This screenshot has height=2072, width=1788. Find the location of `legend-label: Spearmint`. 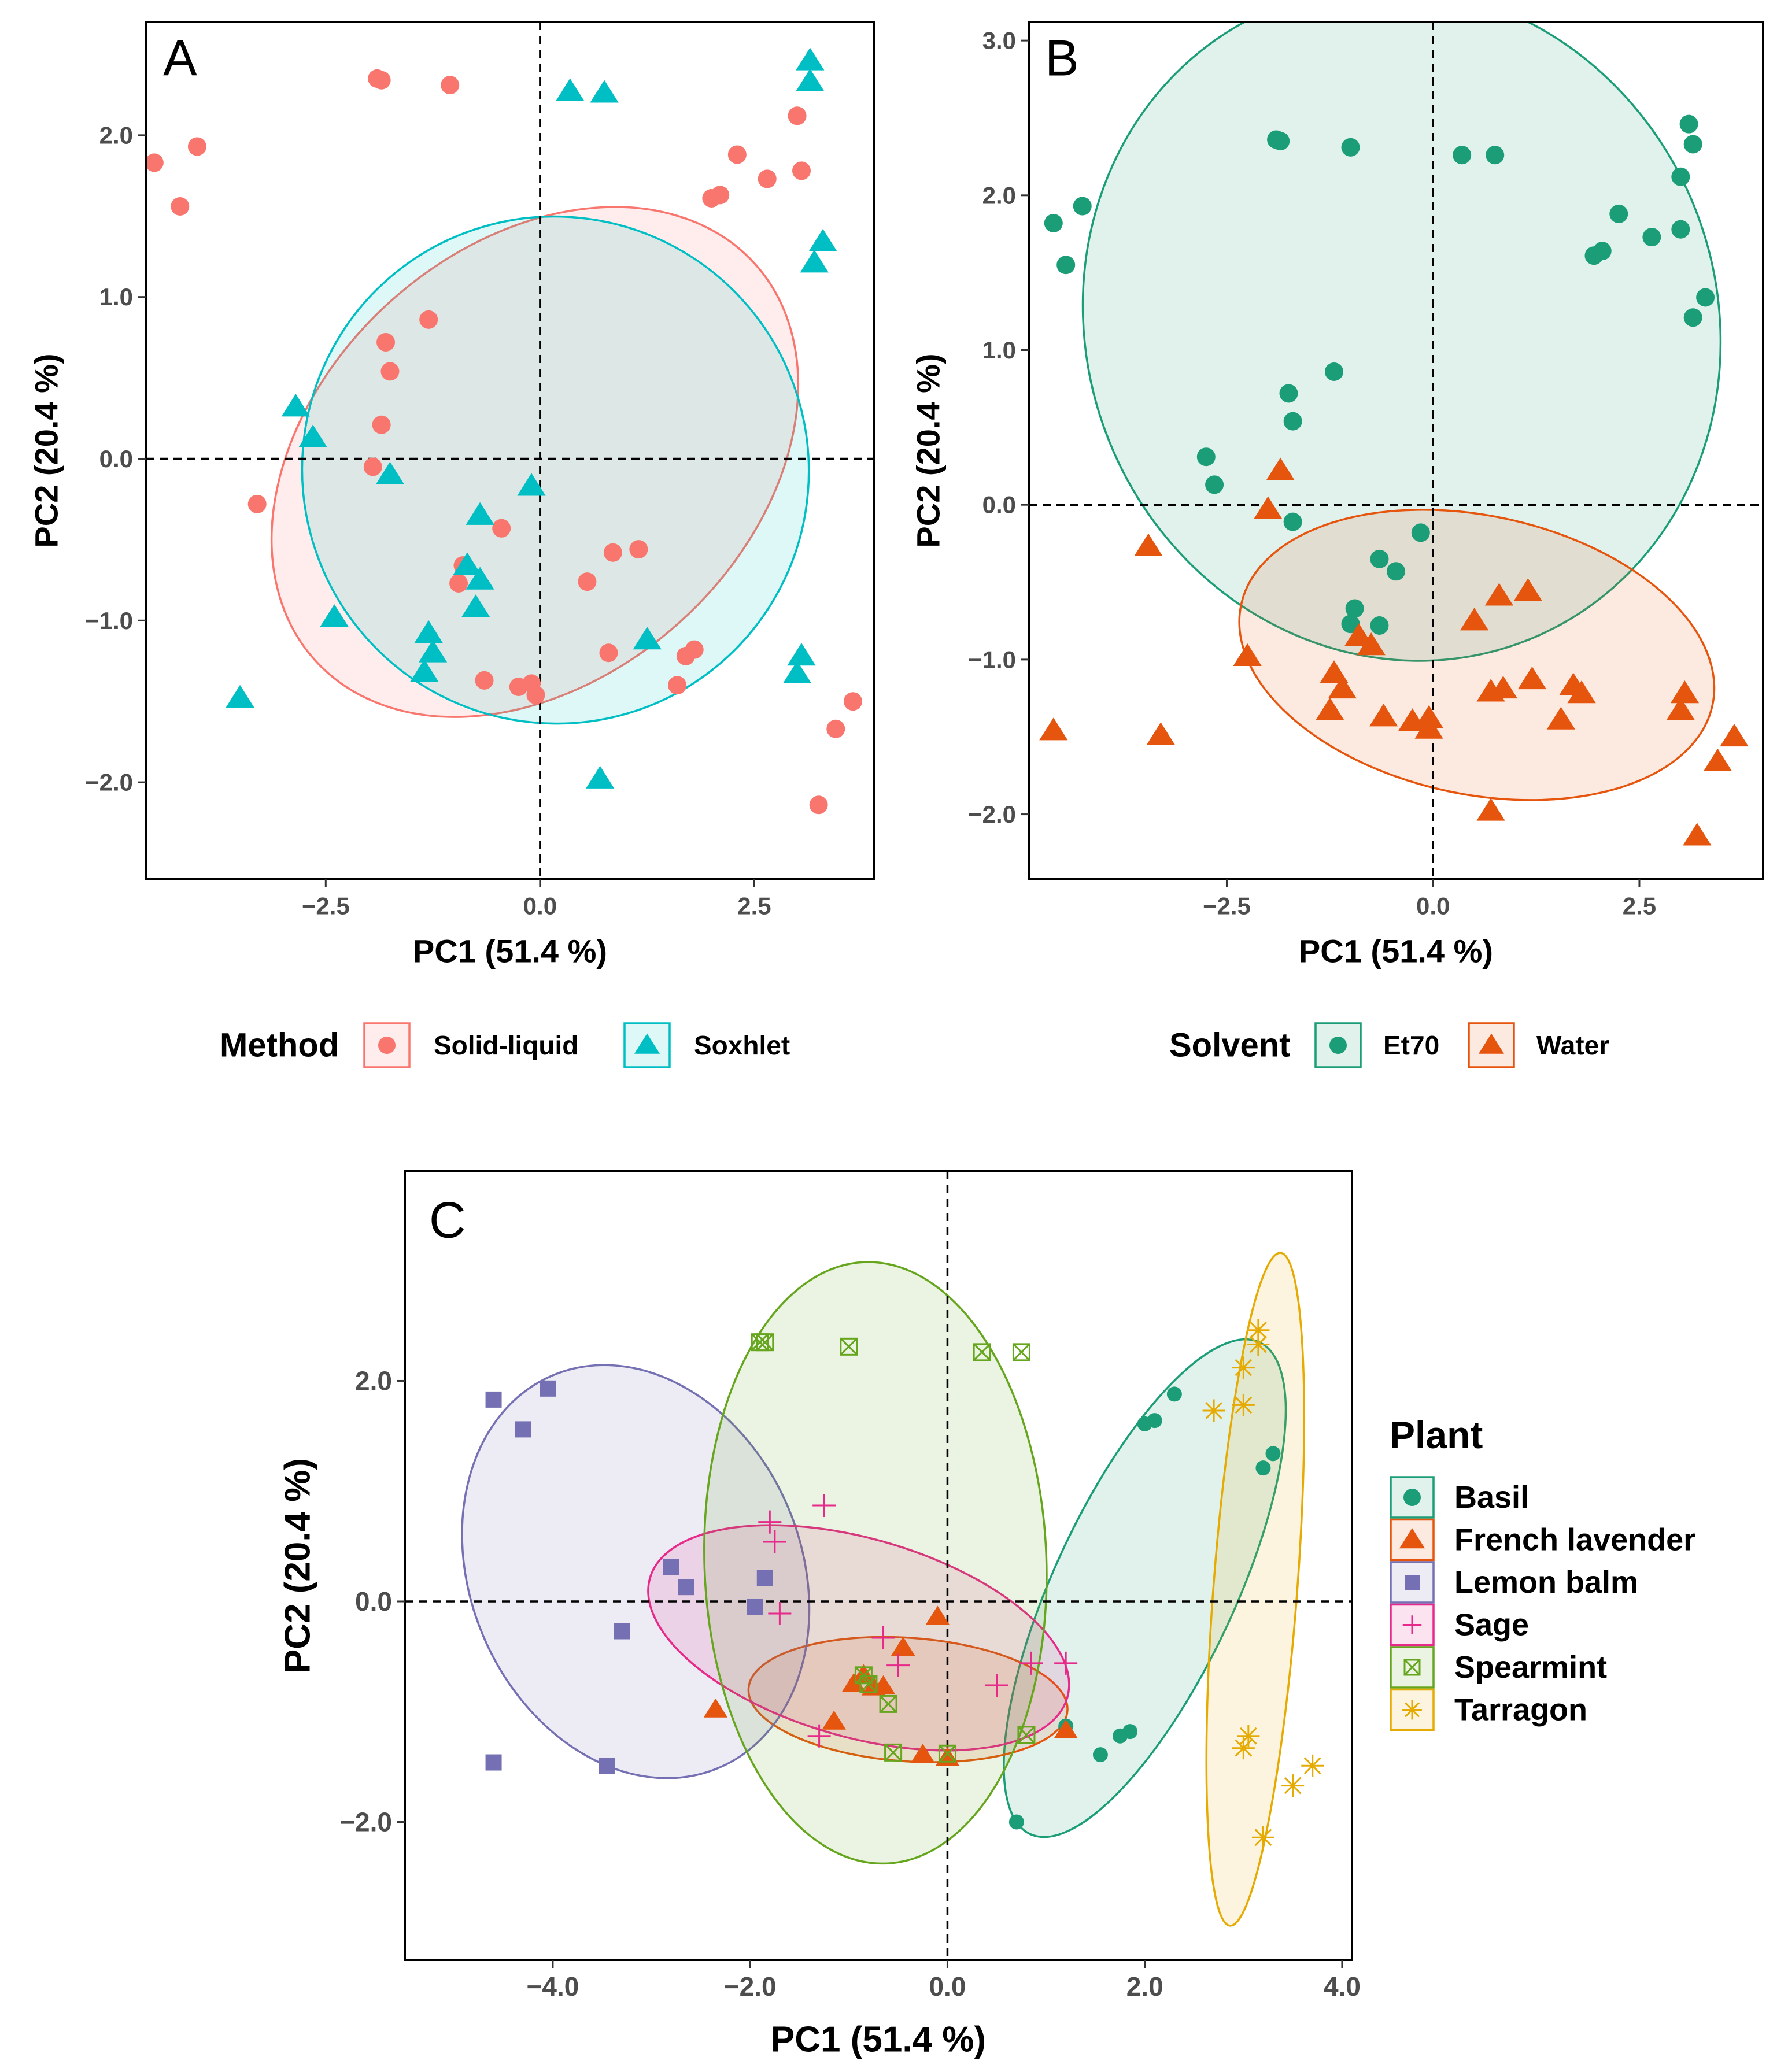

legend-label: Spearmint is located at coordinates (1530, 1668).